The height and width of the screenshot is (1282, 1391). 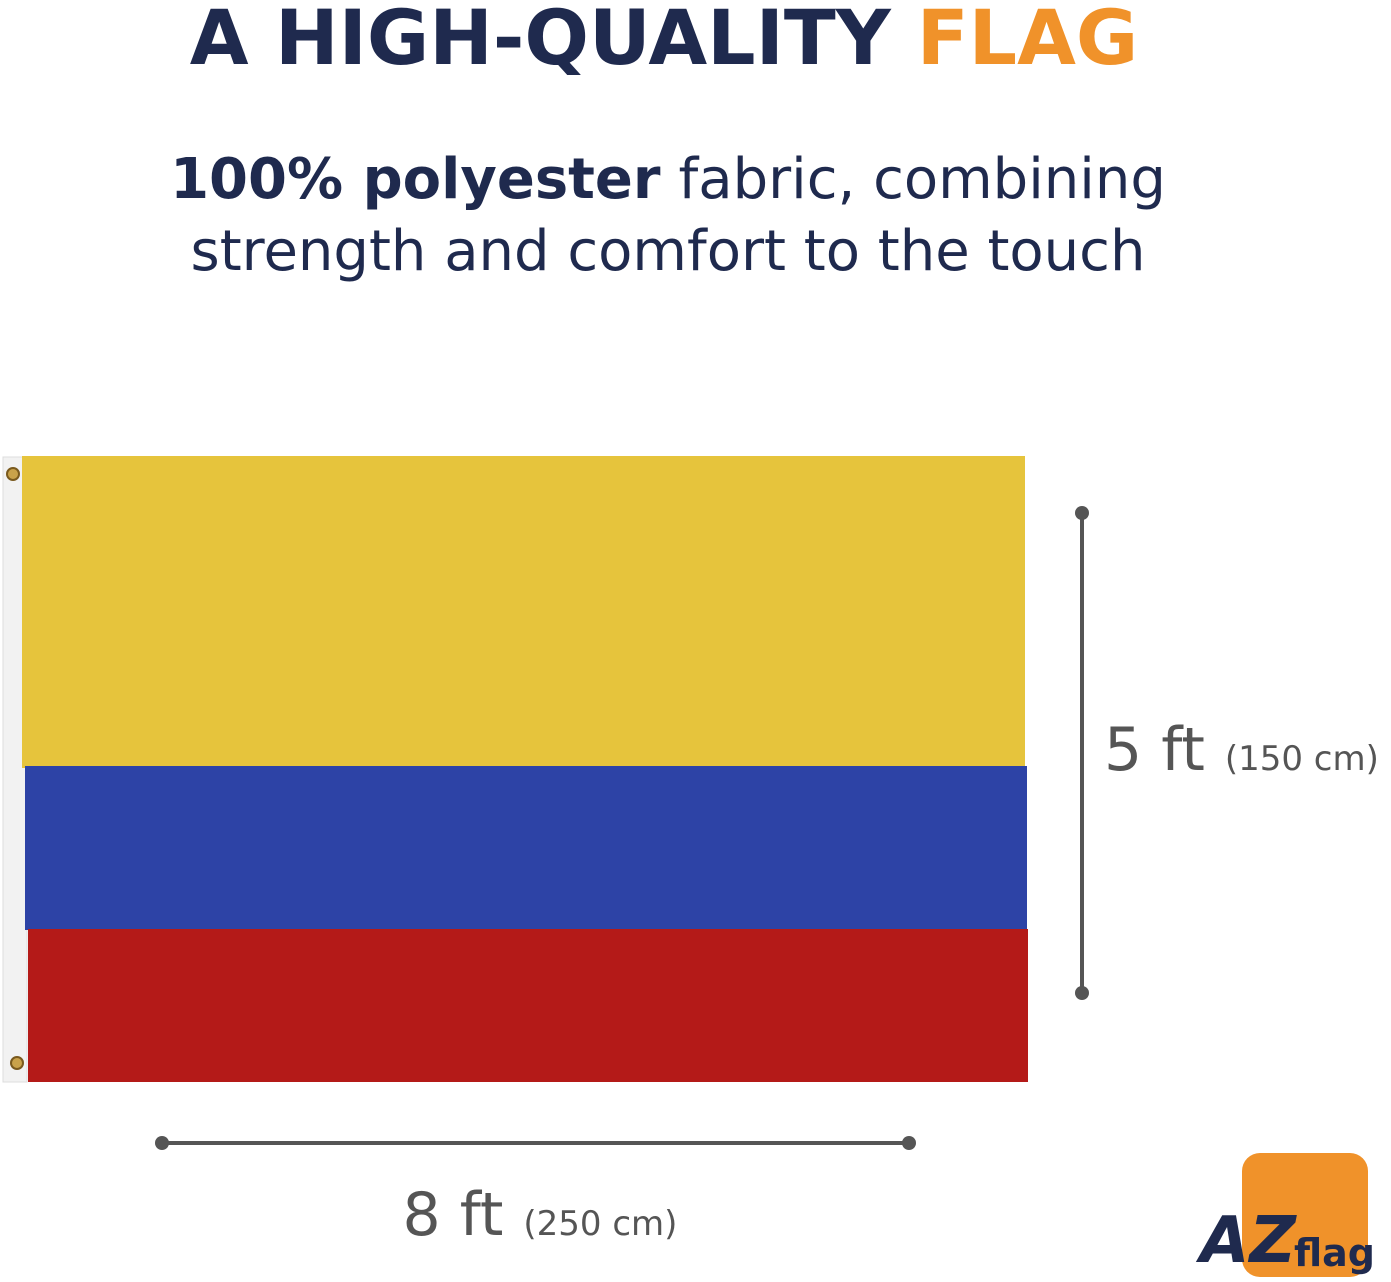 What do you see at coordinates (1334, 1253) in the screenshot?
I see `logo-word: flag` at bounding box center [1334, 1253].